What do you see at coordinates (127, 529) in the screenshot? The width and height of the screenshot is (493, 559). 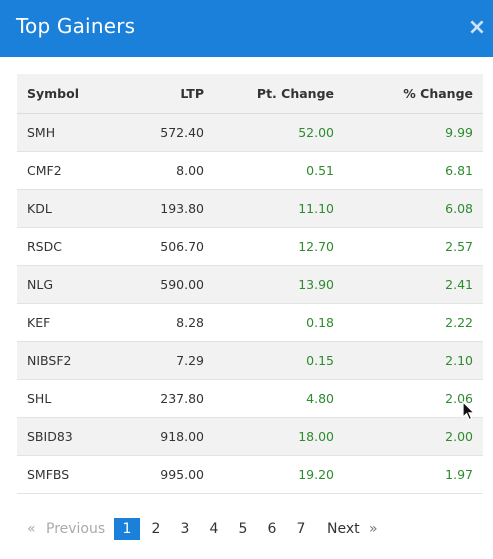 I see `page-button-1: 1` at bounding box center [127, 529].